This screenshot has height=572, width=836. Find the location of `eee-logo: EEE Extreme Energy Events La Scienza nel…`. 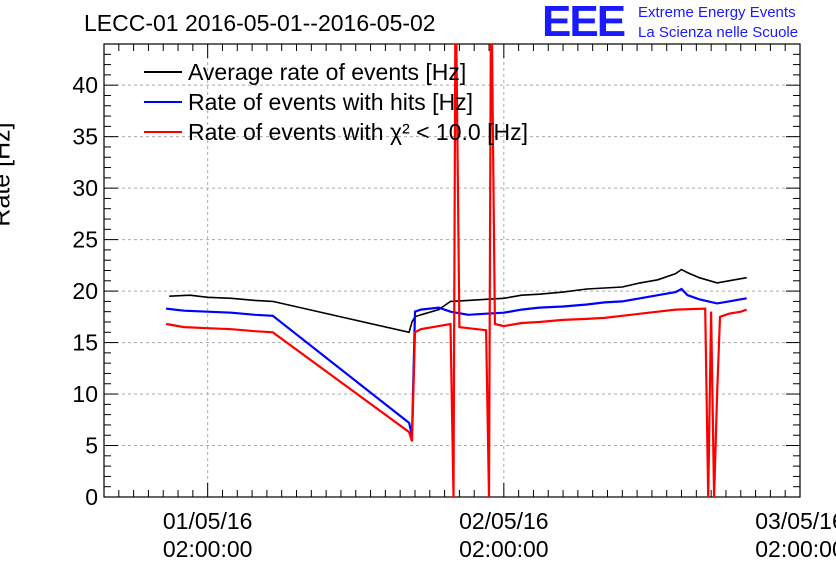

eee-logo: EEE Extreme Energy Events La Scienza nel… is located at coordinates (689, 23).